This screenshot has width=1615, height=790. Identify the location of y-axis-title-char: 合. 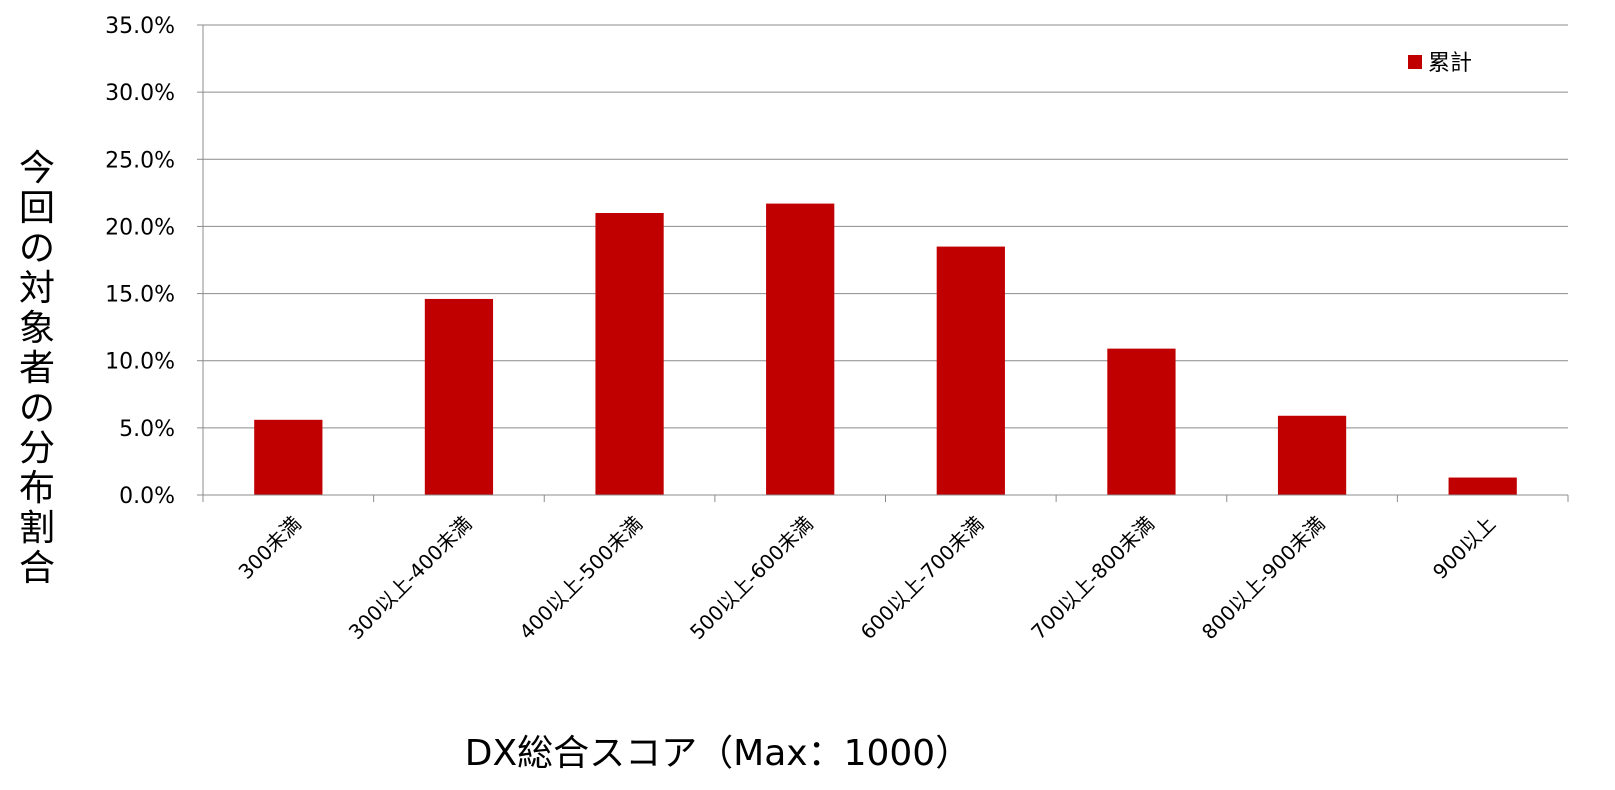
(37, 568).